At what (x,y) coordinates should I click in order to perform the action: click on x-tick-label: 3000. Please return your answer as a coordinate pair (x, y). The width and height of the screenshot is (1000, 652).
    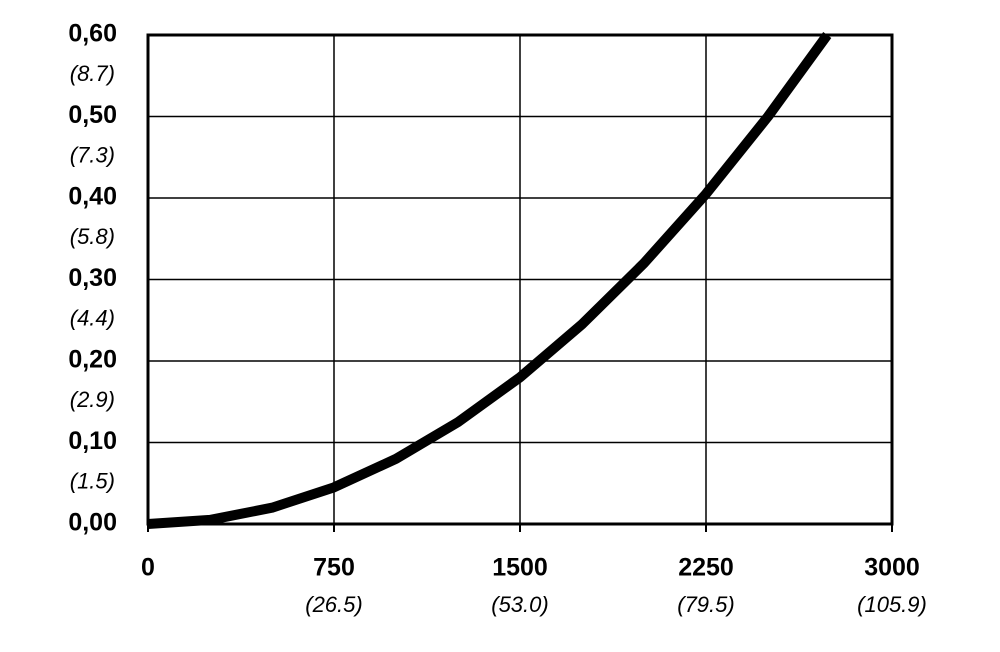
    Looking at the image, I should click on (892, 568).